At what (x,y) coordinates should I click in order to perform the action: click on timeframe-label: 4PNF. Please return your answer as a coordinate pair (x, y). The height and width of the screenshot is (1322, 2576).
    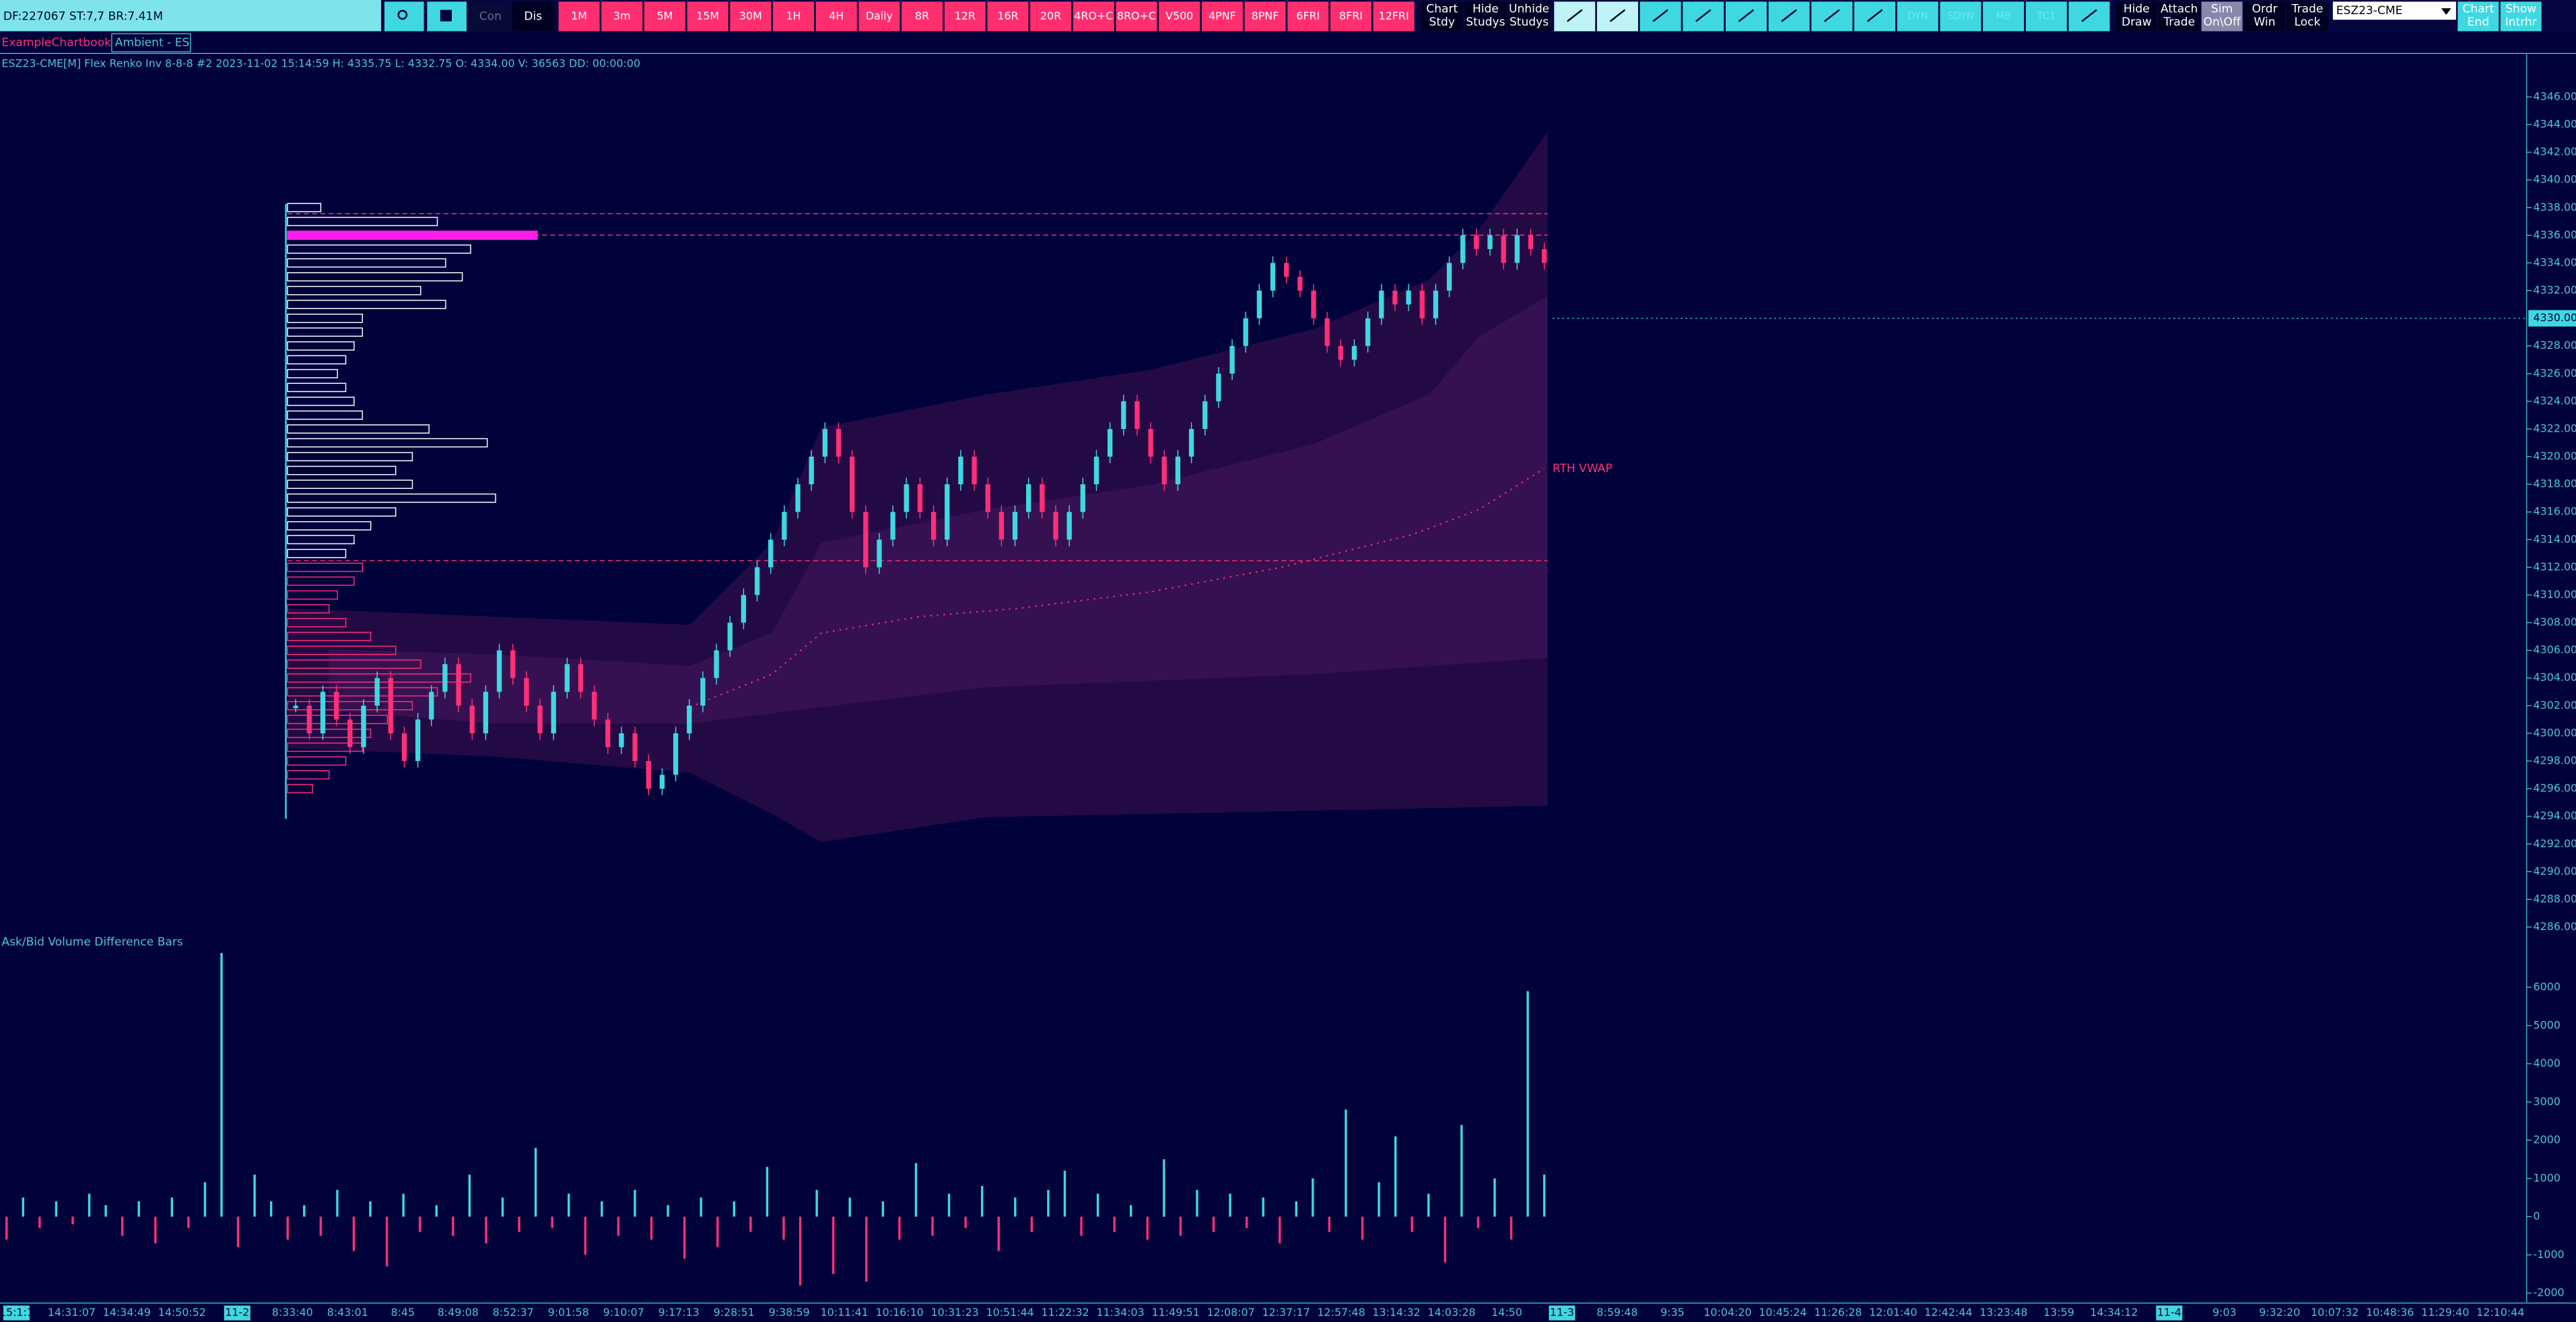
    Looking at the image, I should click on (1222, 16).